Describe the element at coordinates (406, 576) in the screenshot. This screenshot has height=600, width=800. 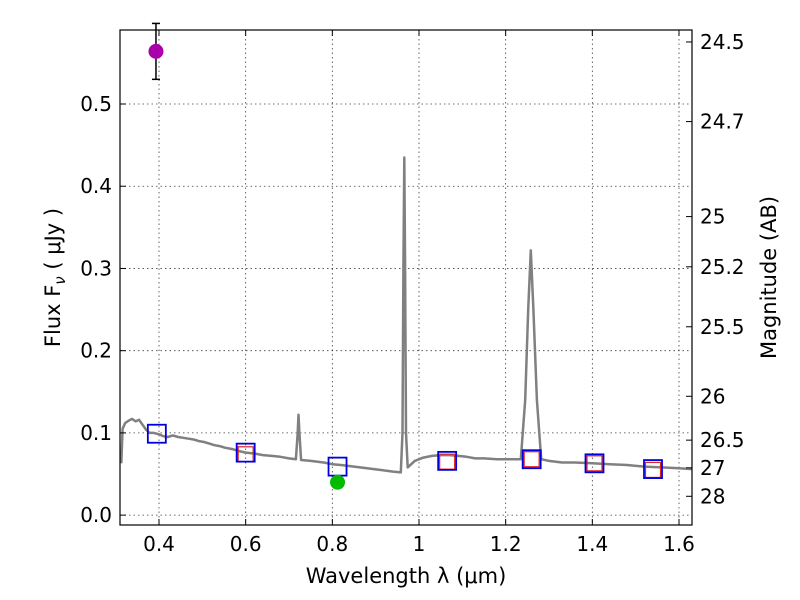
I see `x-axis-title: Wavelength λ (μm)` at that location.